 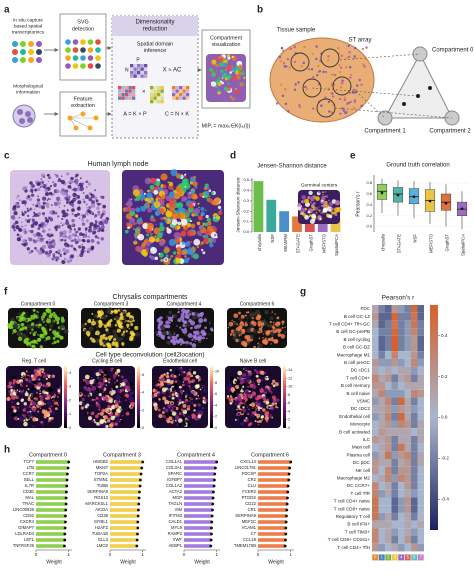 What do you see at coordinates (70, 428) in the screenshot?
I see `colorbar-label: 0` at bounding box center [70, 428].